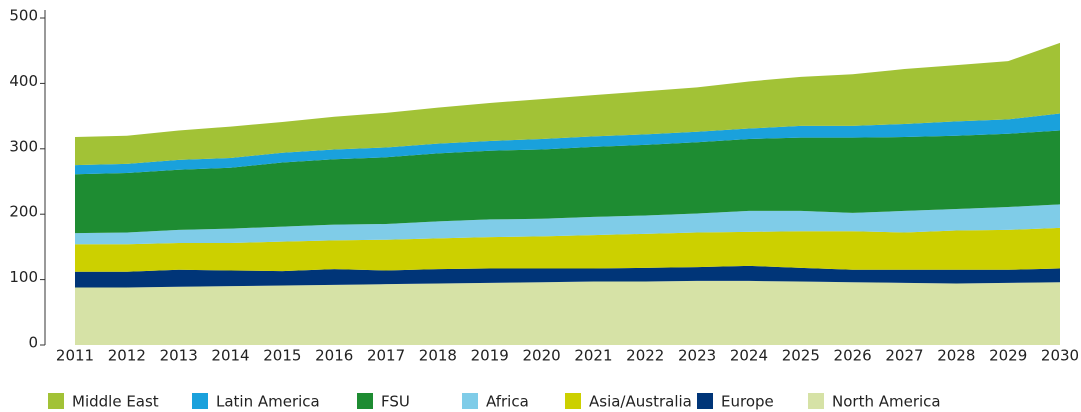 Image resolution: width=1081 pixels, height=412 pixels. What do you see at coordinates (438, 356) in the screenshot?
I see `x-tick-label: 2018` at bounding box center [438, 356].